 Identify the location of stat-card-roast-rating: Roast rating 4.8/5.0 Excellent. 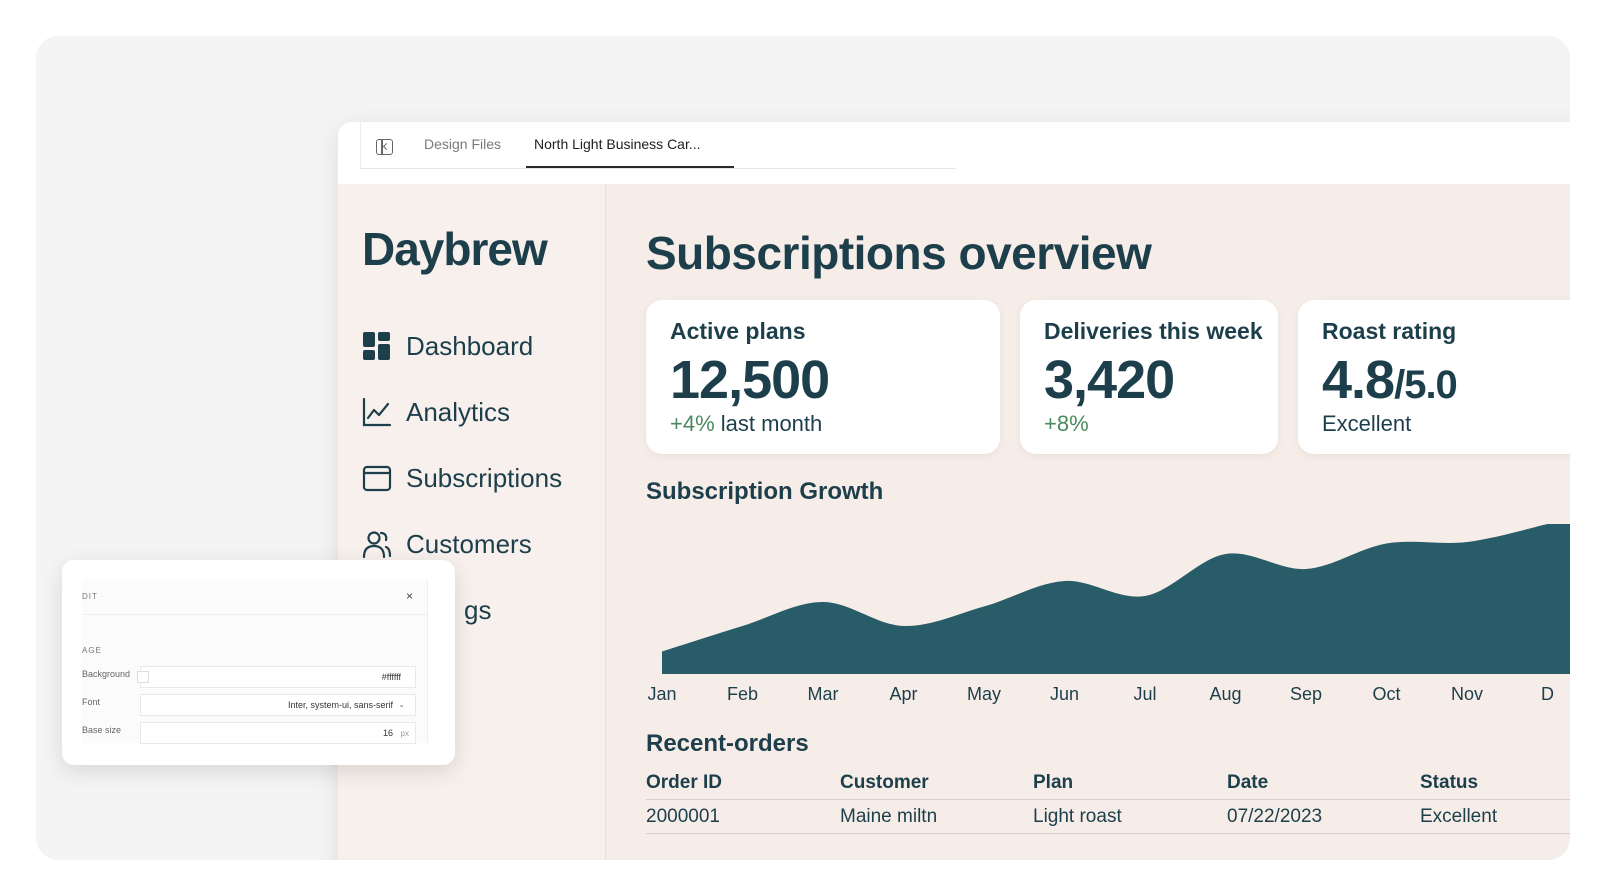
(1434, 377).